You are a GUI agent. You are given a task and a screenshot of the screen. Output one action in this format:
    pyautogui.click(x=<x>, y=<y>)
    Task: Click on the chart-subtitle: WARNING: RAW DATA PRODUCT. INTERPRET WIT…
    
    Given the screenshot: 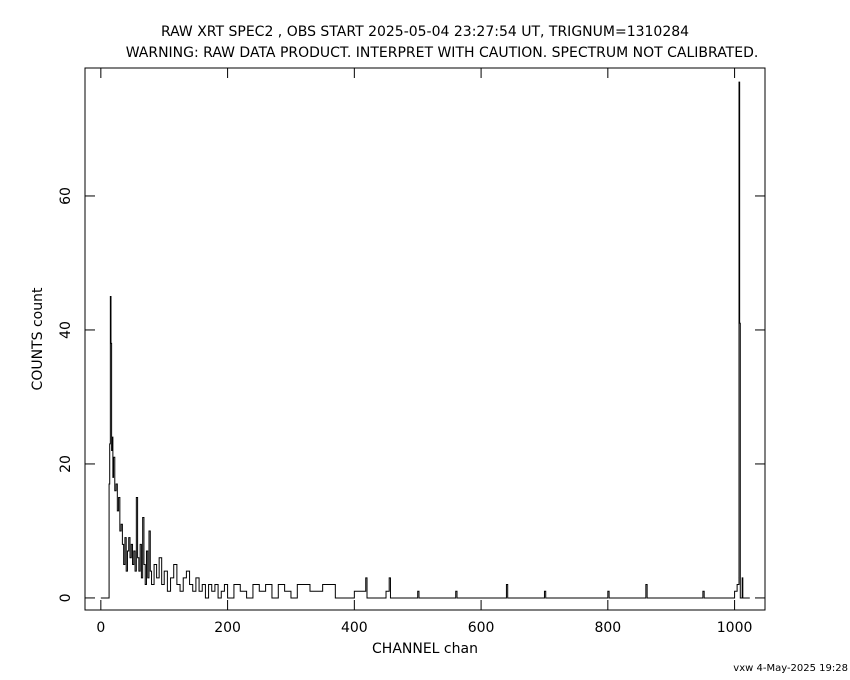 What is the action you would take?
    pyautogui.click(x=442, y=53)
    